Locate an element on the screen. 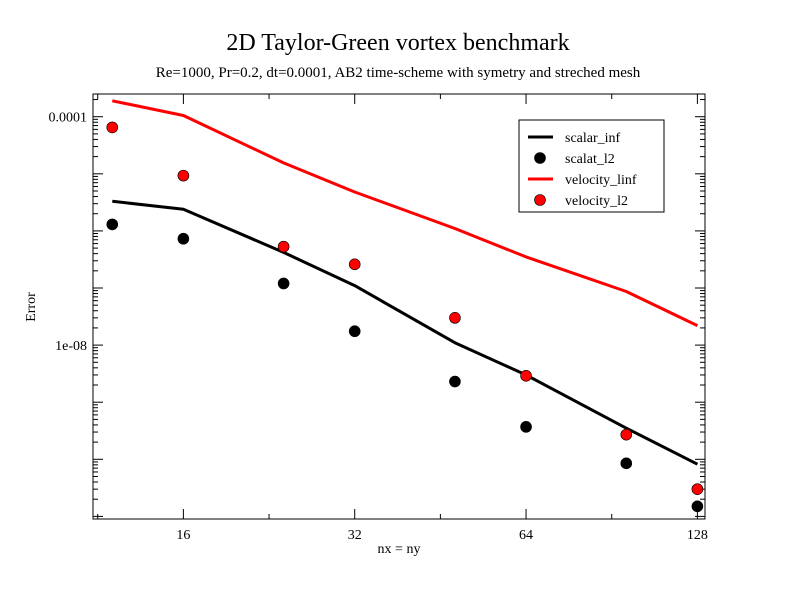 Image resolution: width=792 pixels, height=612 pixels. y-tick-label: 0.0001 is located at coordinates (68, 118).